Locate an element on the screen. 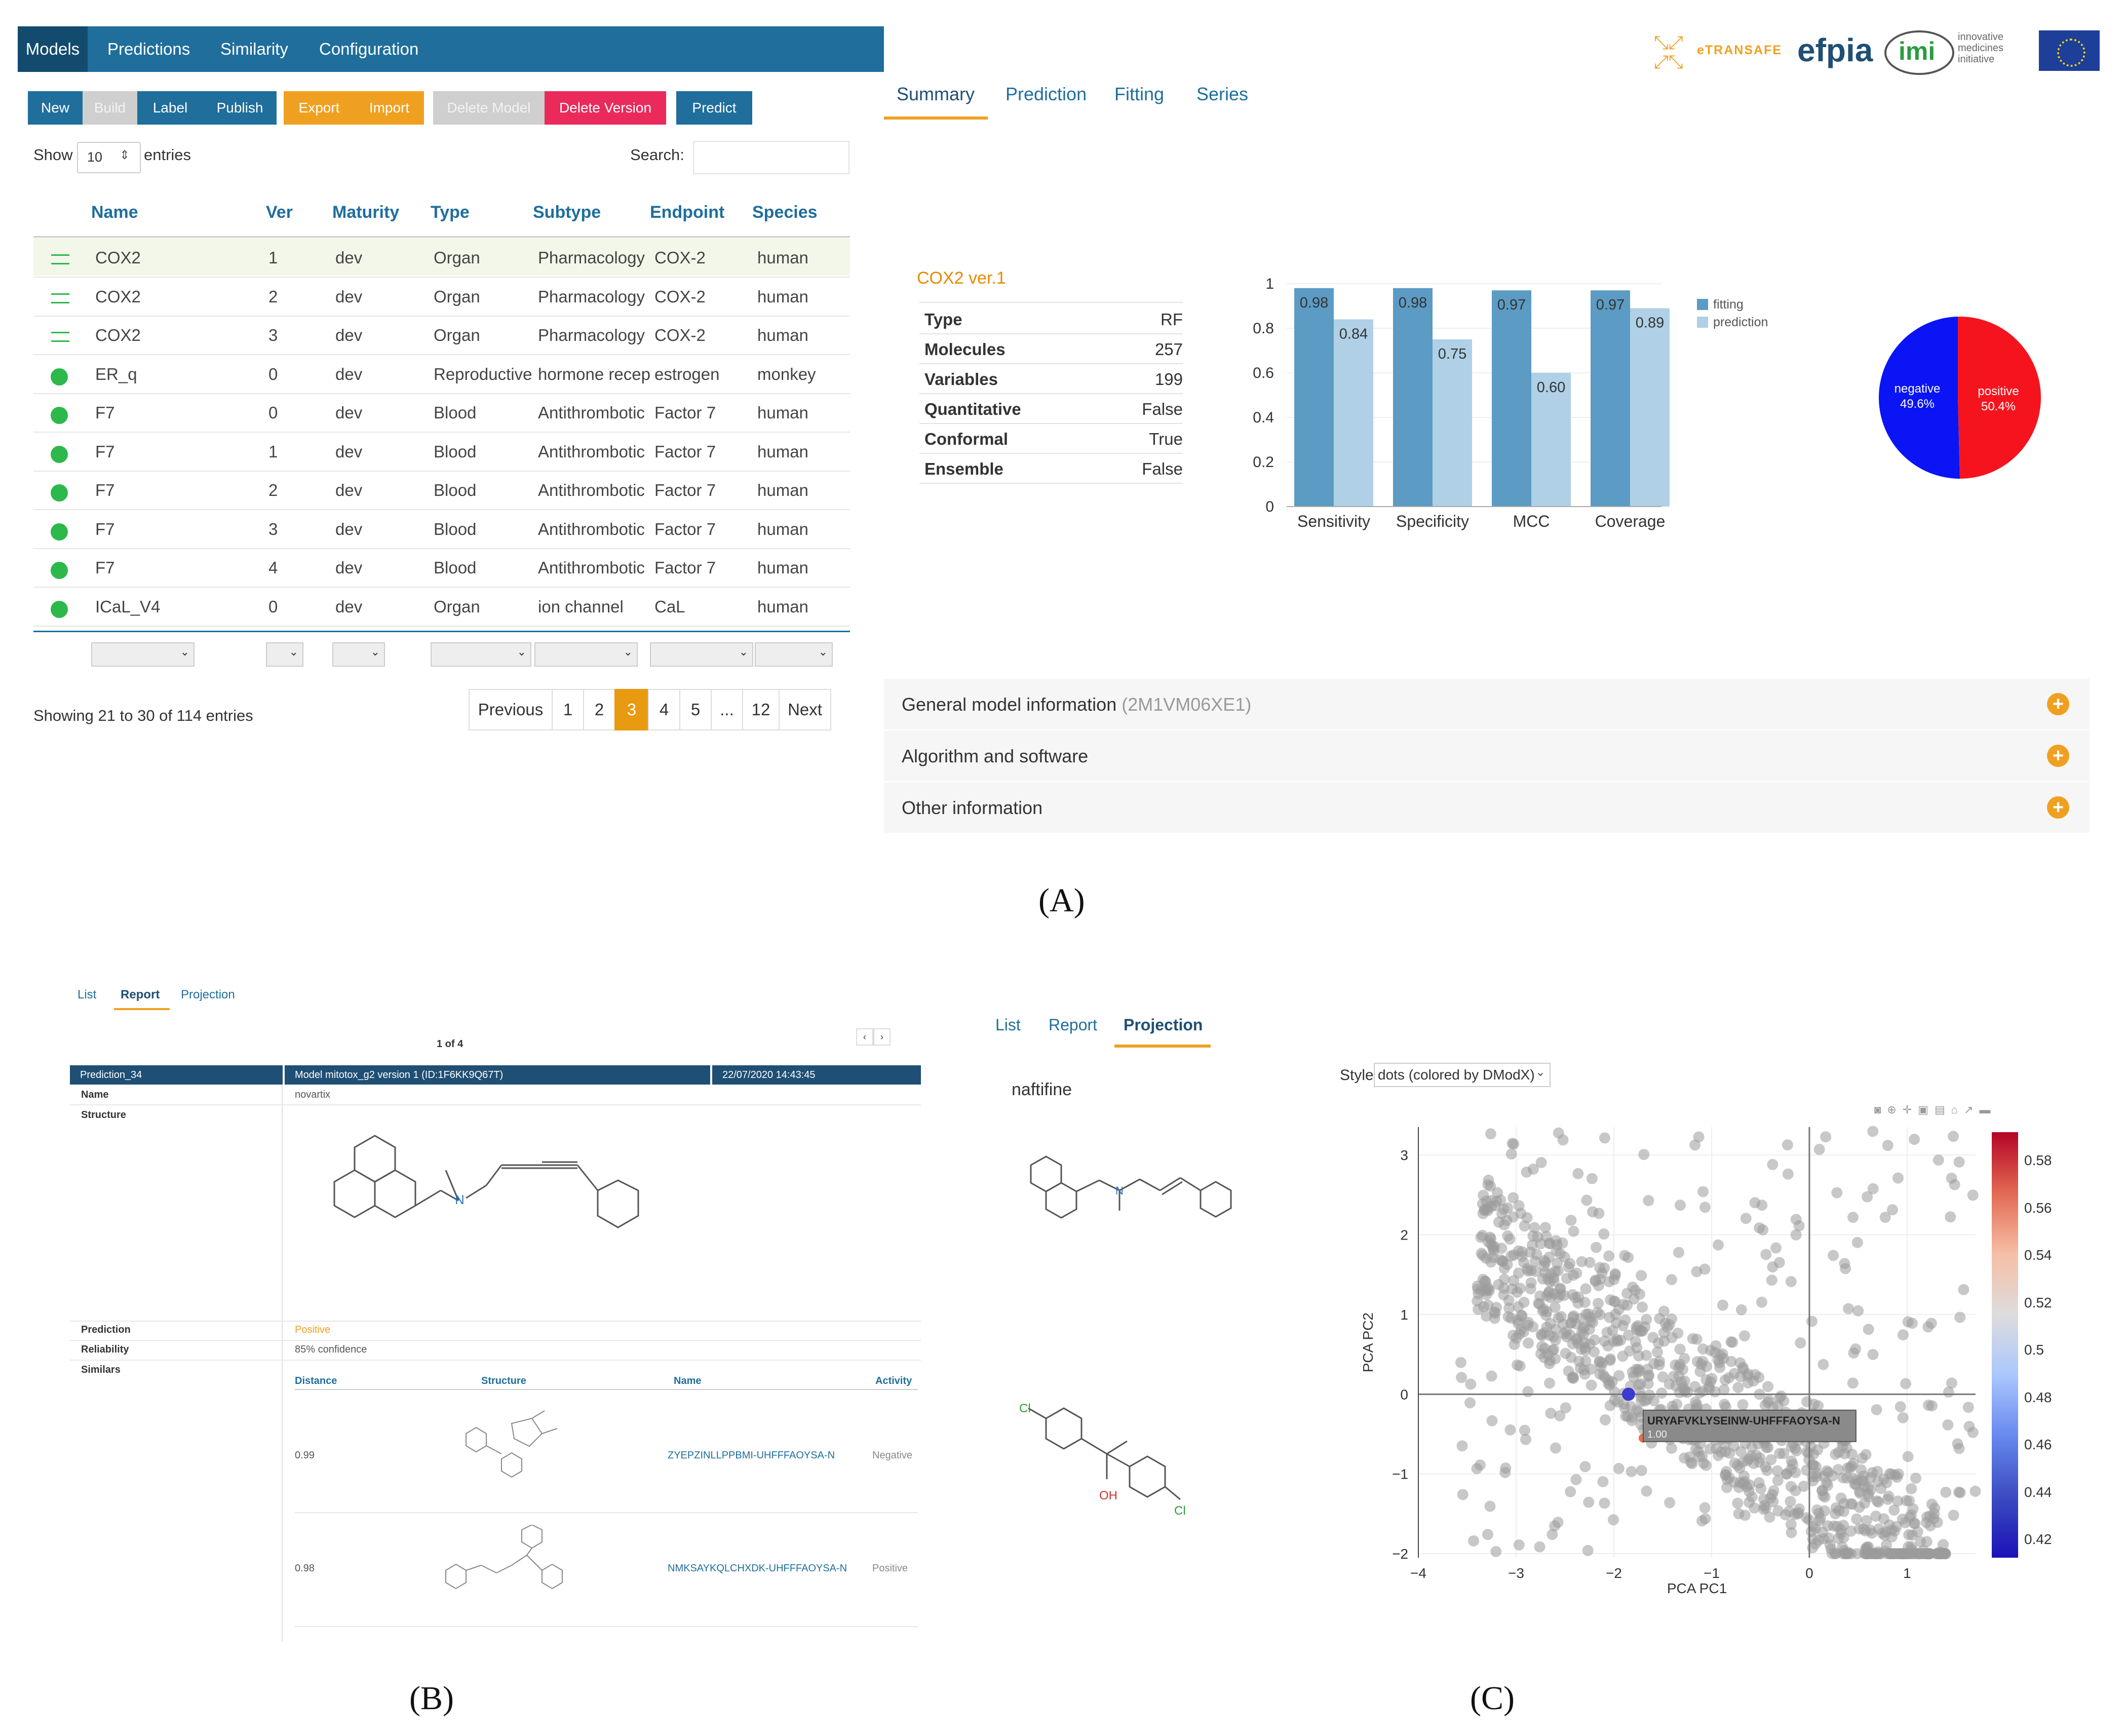 The image size is (2126, 1736). hover-icon: ▬ is located at coordinates (1988, 1109).